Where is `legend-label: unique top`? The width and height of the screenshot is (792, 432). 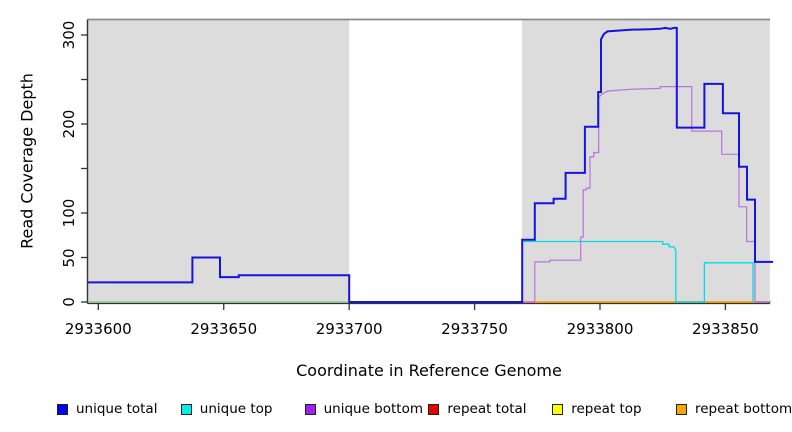
legend-label: unique top is located at coordinates (236, 409).